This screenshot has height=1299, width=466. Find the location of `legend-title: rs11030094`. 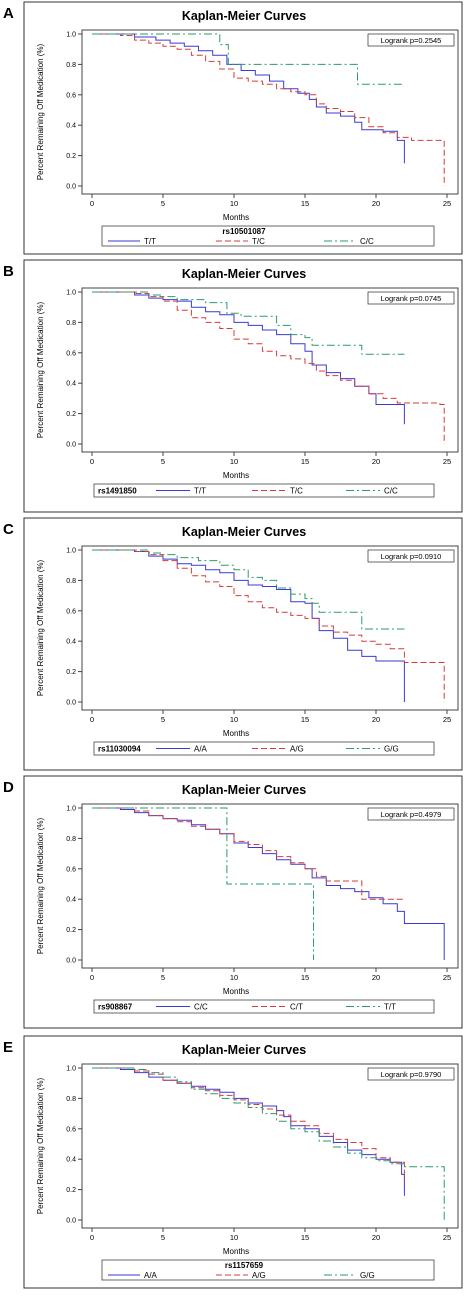

legend-title: rs11030094 is located at coordinates (119, 749).